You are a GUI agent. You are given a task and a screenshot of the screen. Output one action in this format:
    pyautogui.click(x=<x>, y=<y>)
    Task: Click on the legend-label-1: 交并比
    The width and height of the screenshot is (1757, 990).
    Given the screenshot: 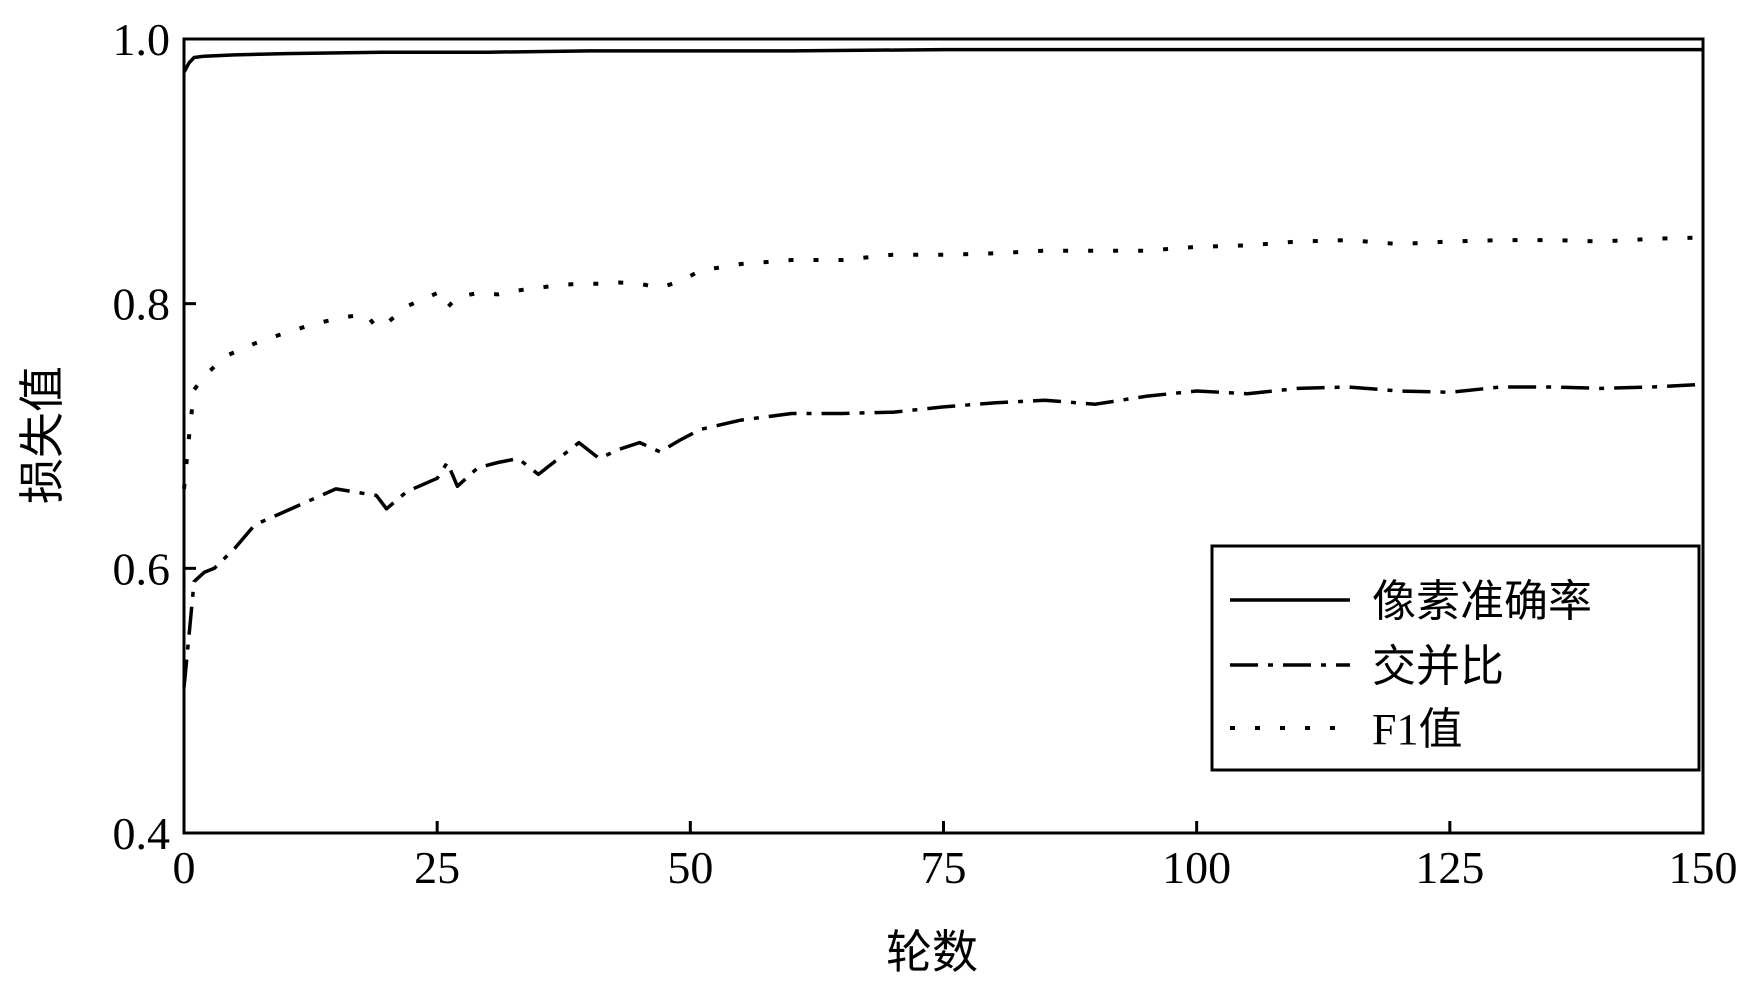 What is the action you would take?
    pyautogui.click(x=1438, y=666)
    